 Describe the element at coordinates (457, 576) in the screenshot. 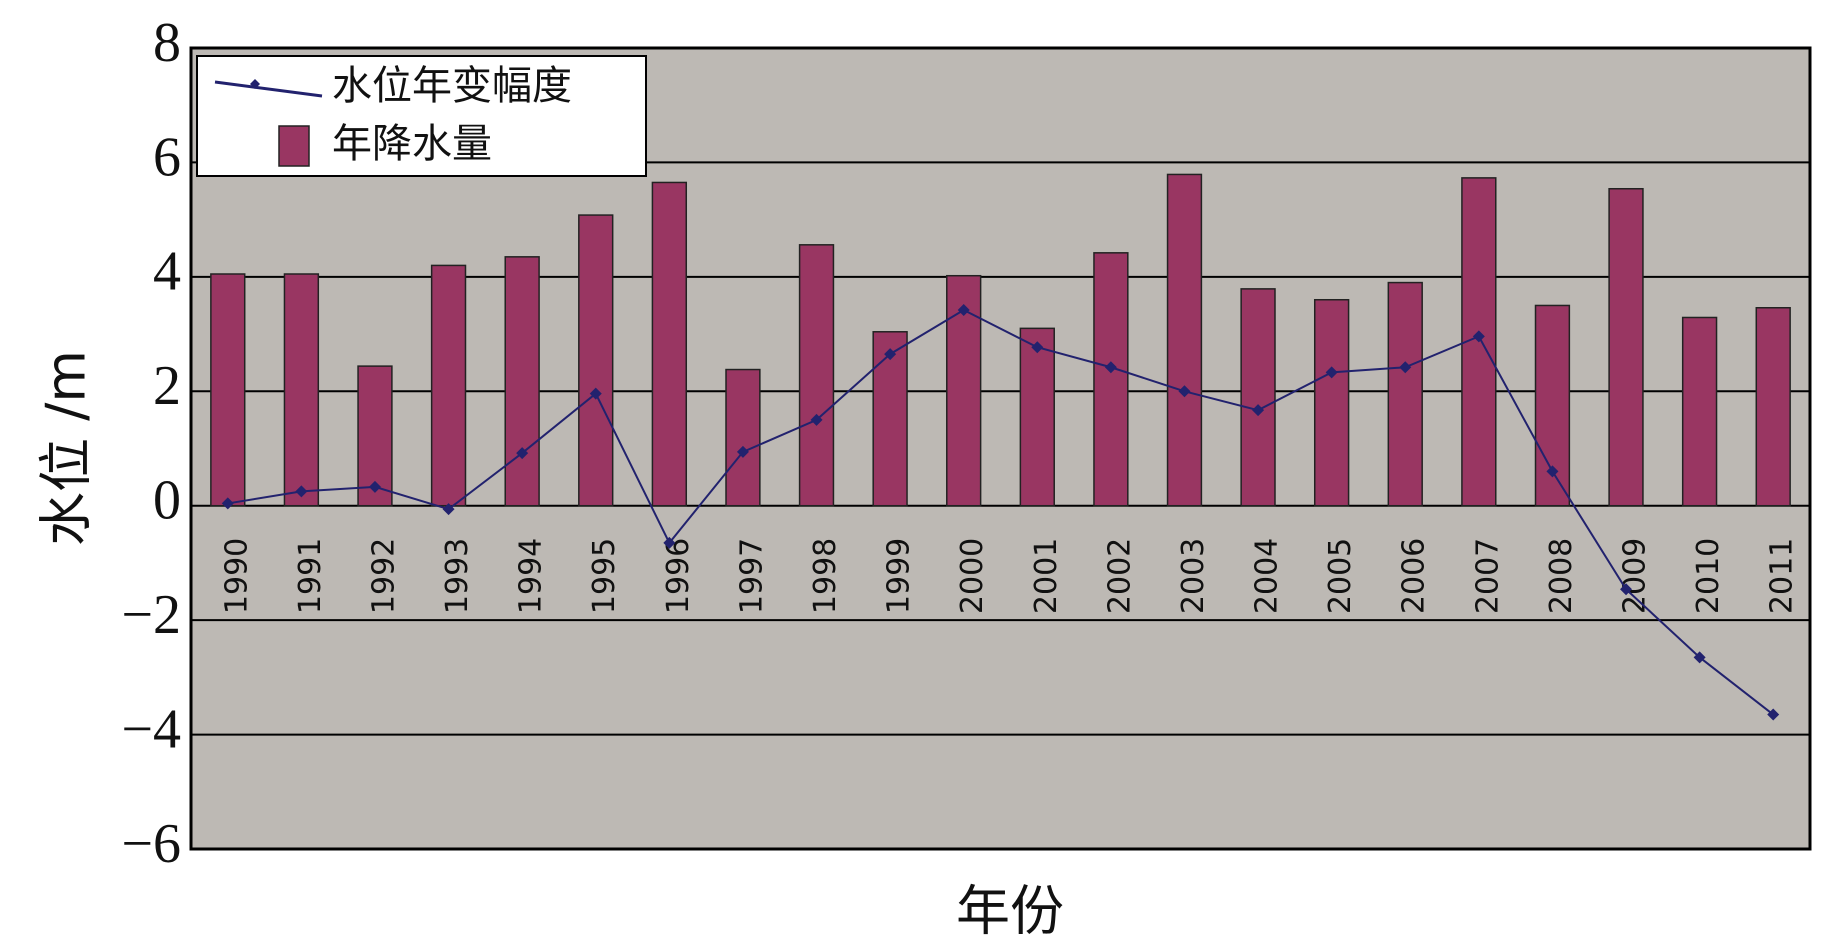

I see `x-tick-label: 1993` at that location.